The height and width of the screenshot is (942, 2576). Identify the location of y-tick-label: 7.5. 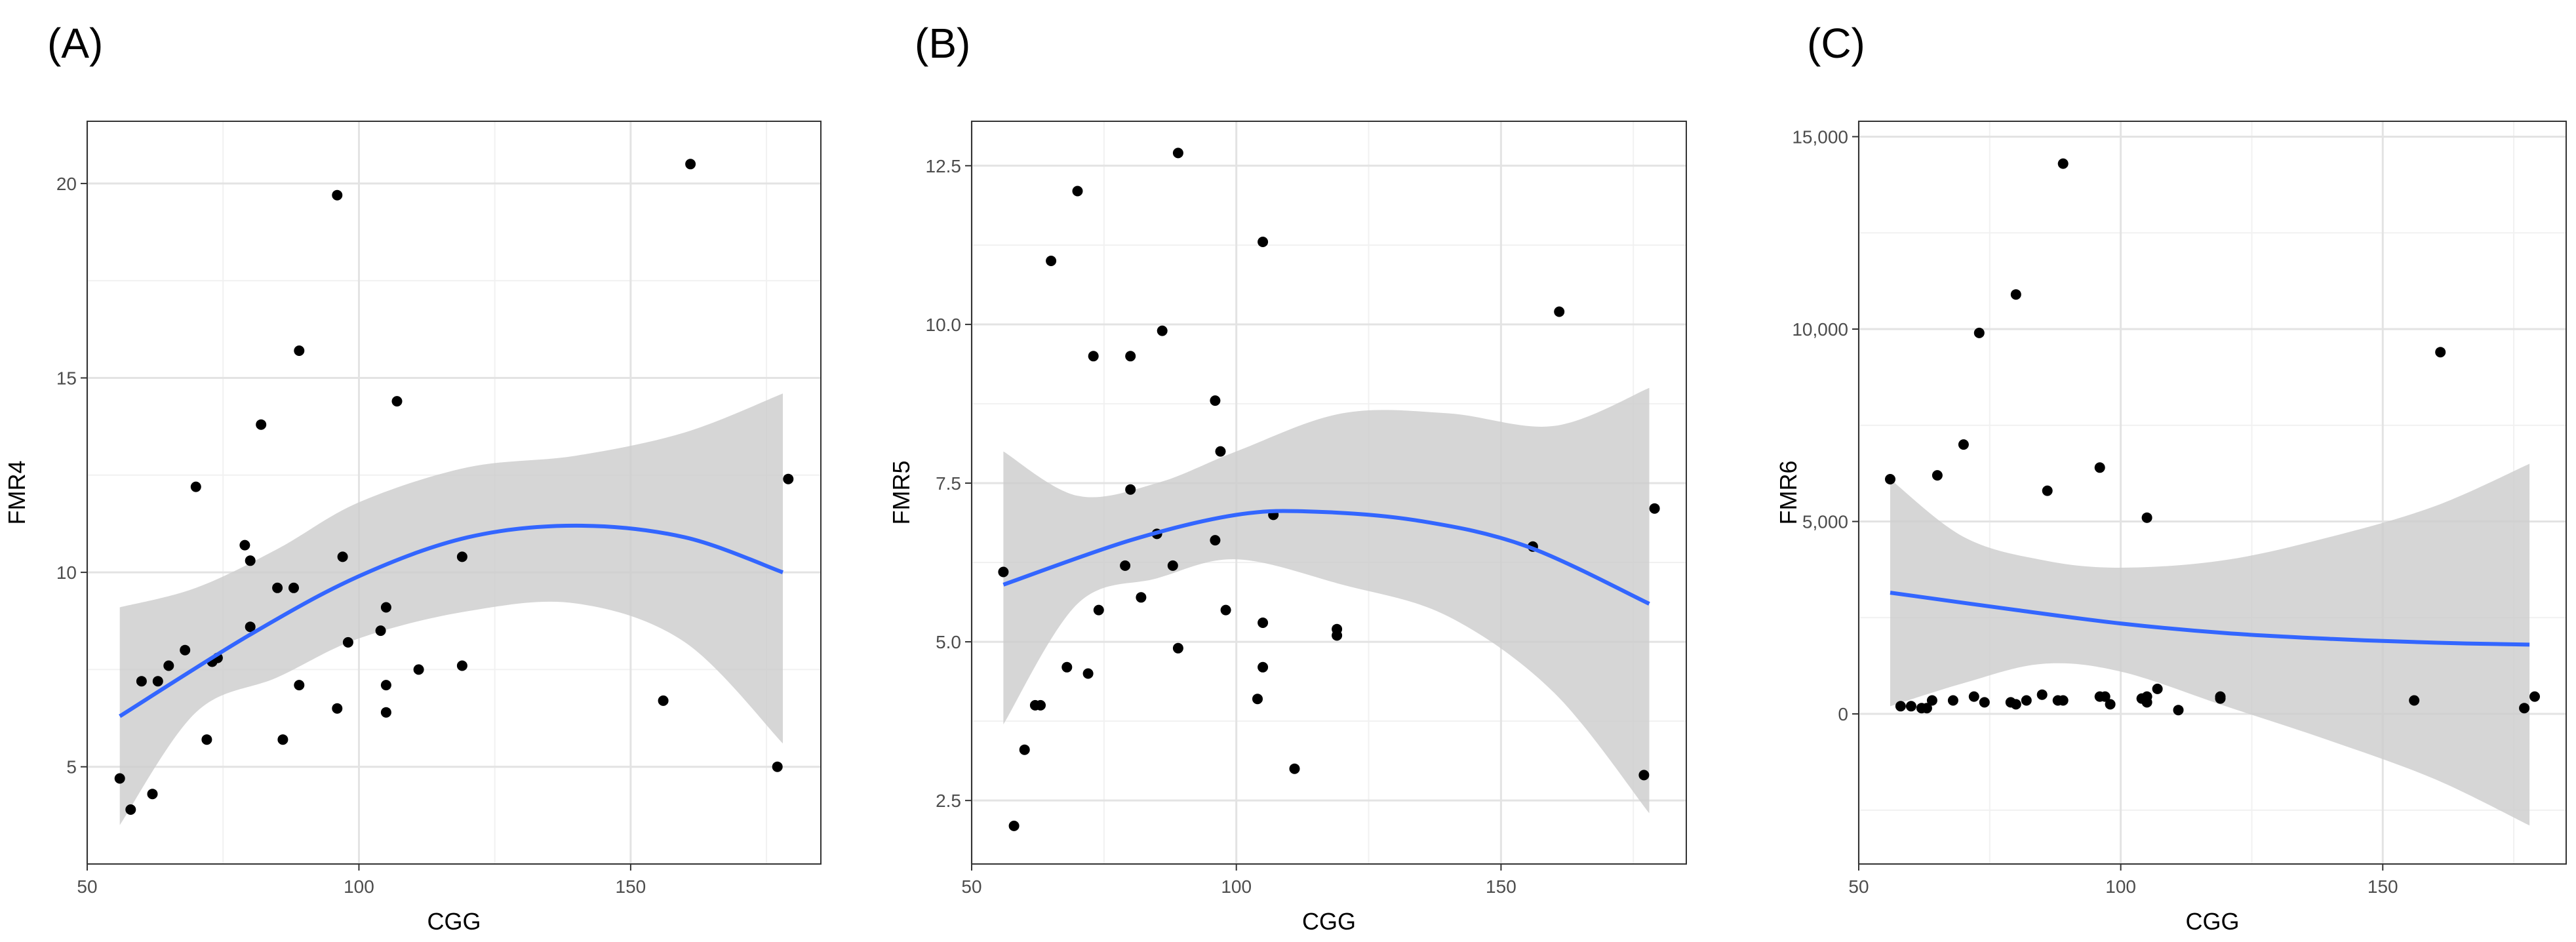
(948, 483).